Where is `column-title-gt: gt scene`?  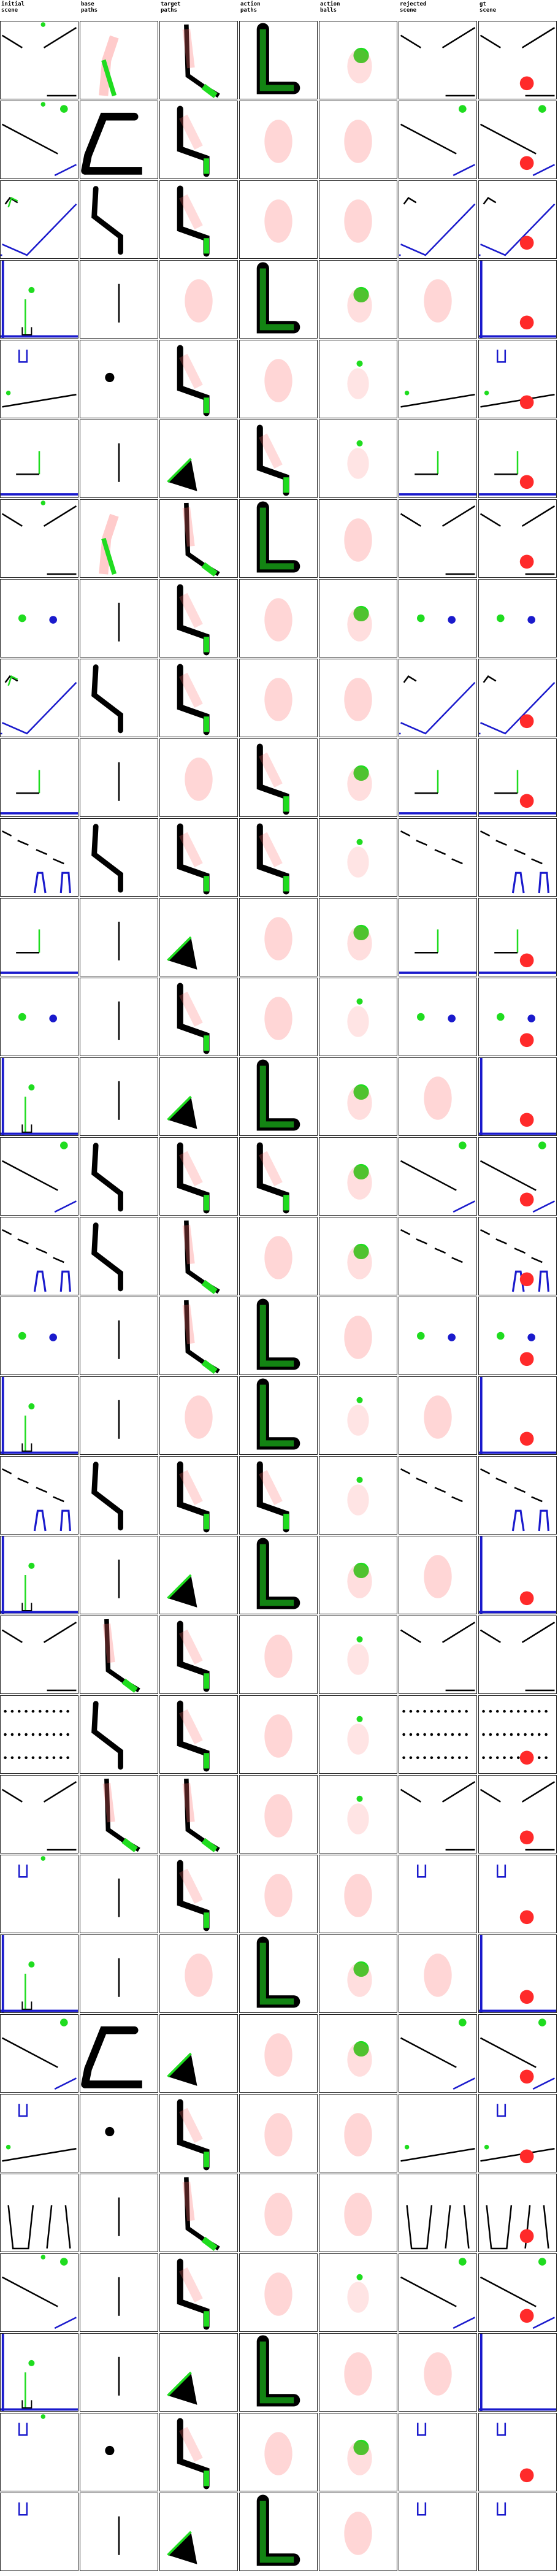 column-title-gt: gt scene is located at coordinates (489, 7).